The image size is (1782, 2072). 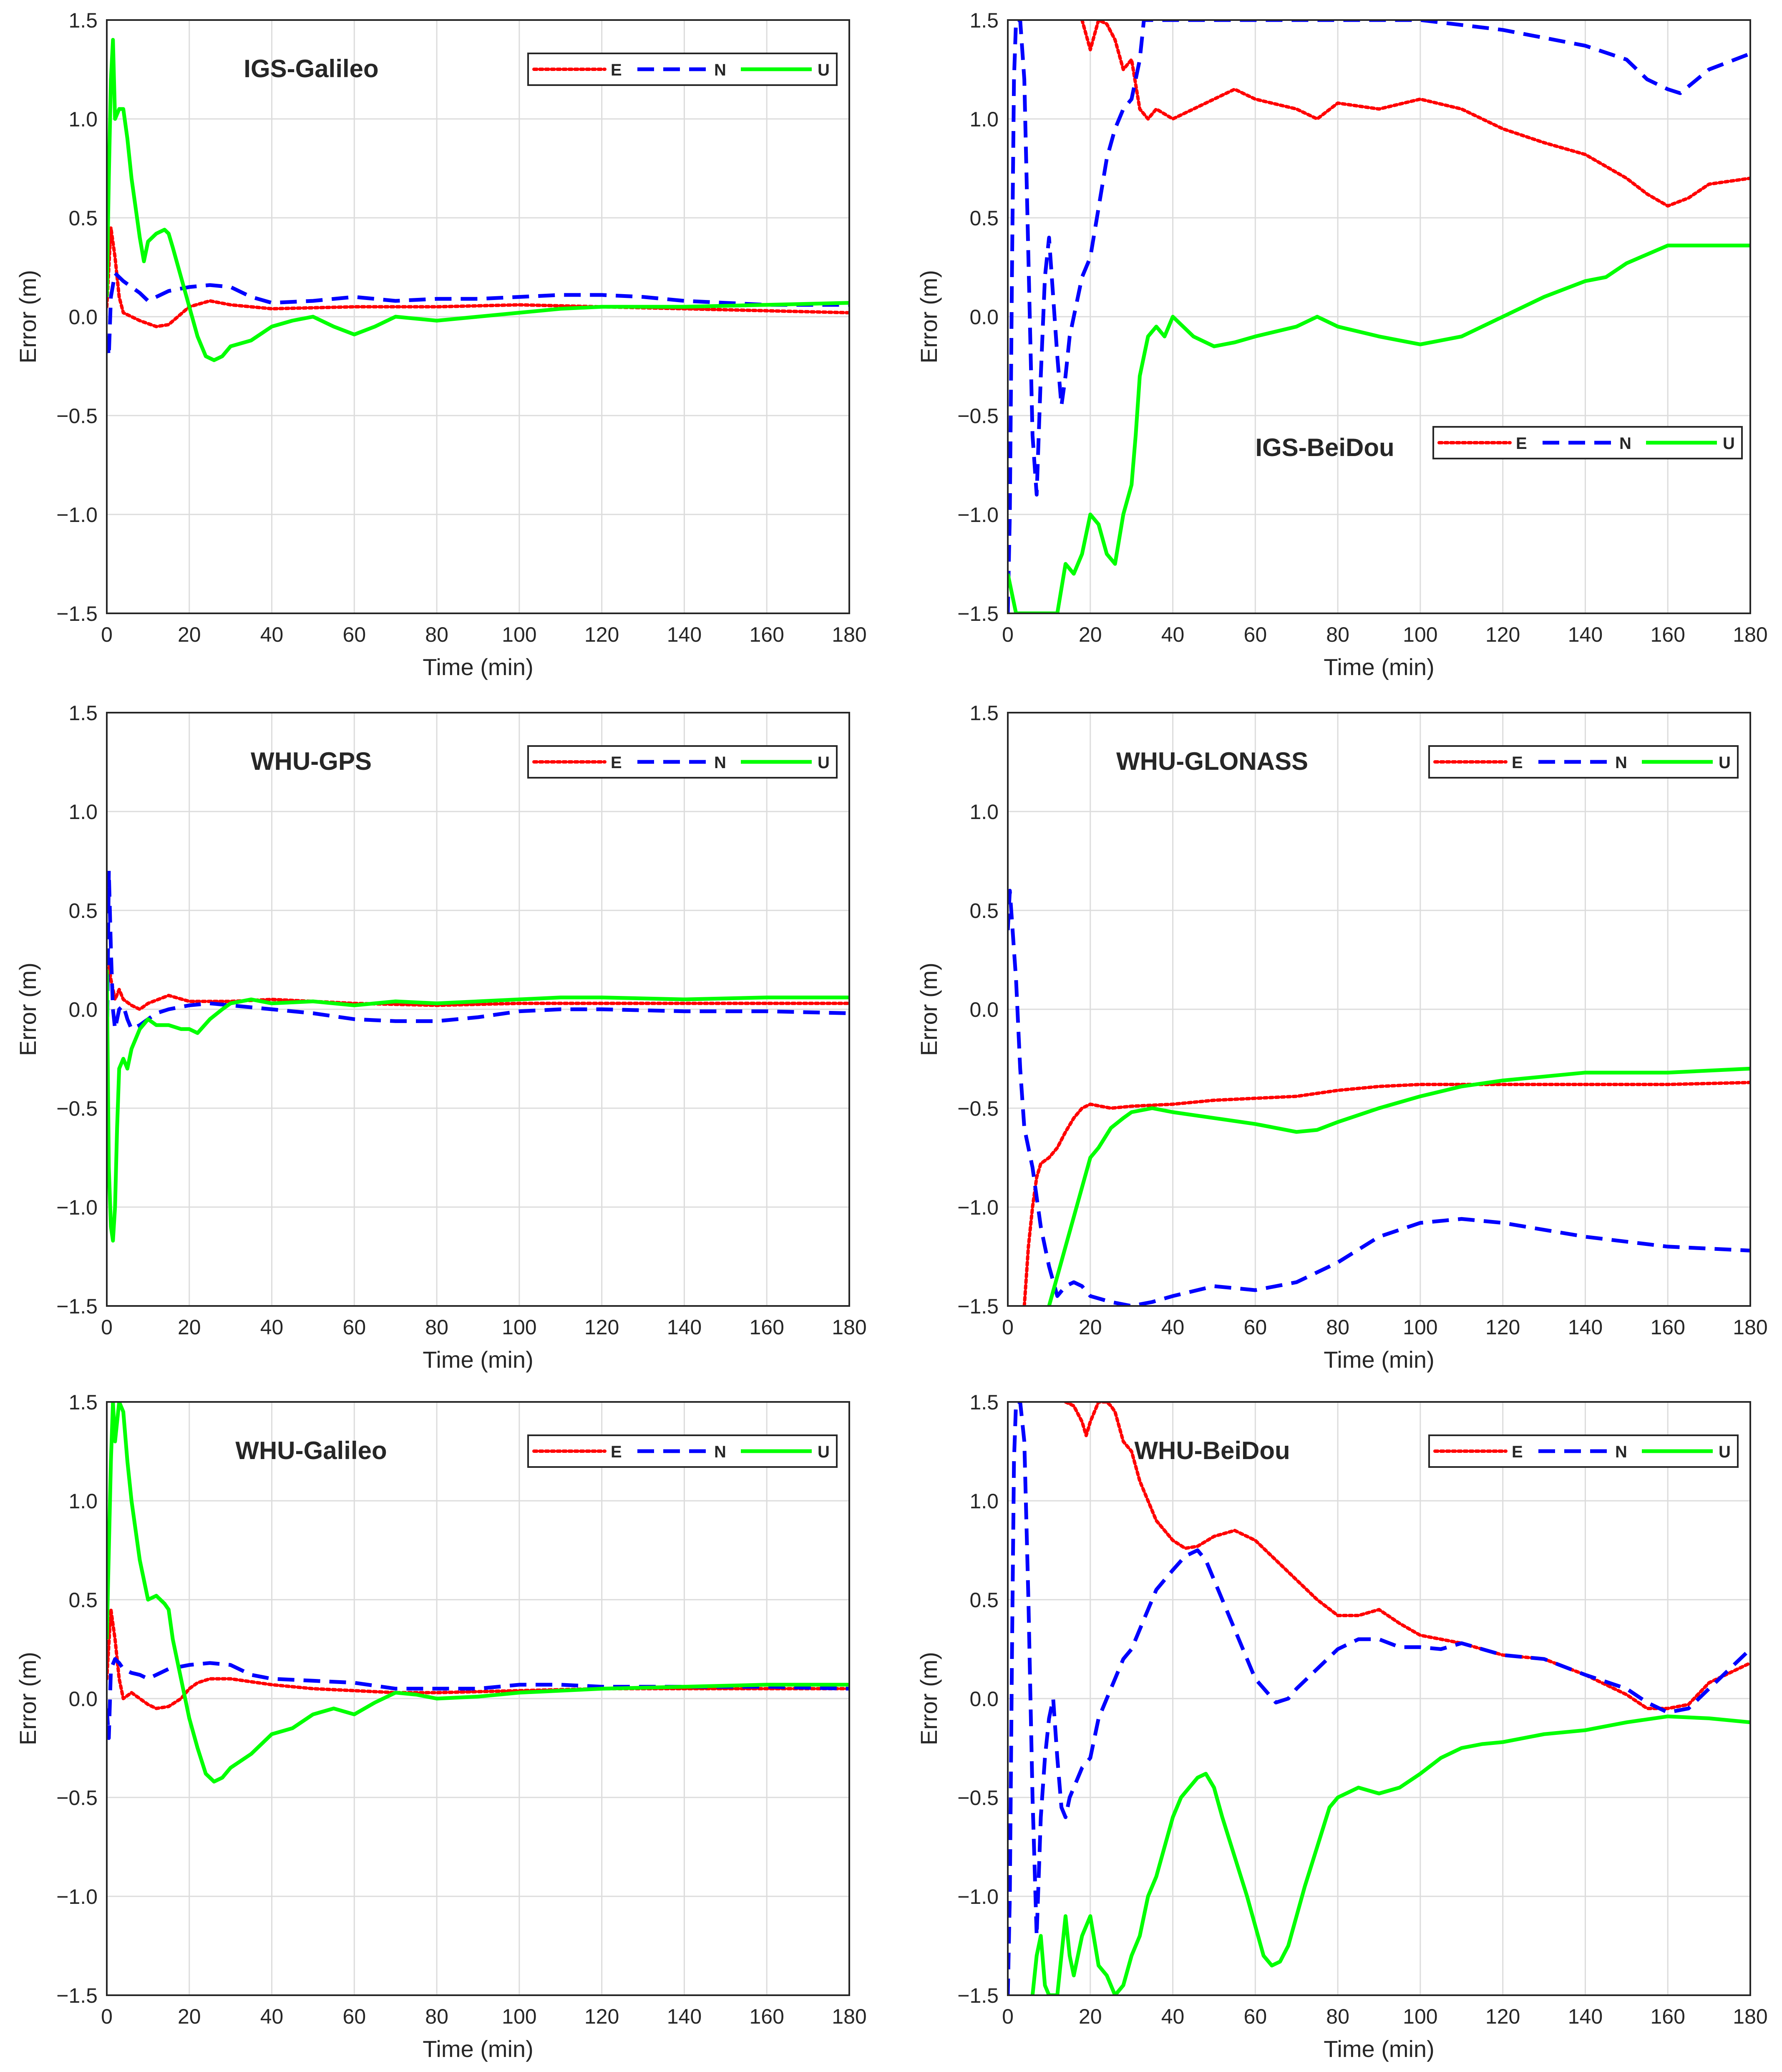 I want to click on panel-title: WHU-GLONASS, so click(x=1212, y=761).